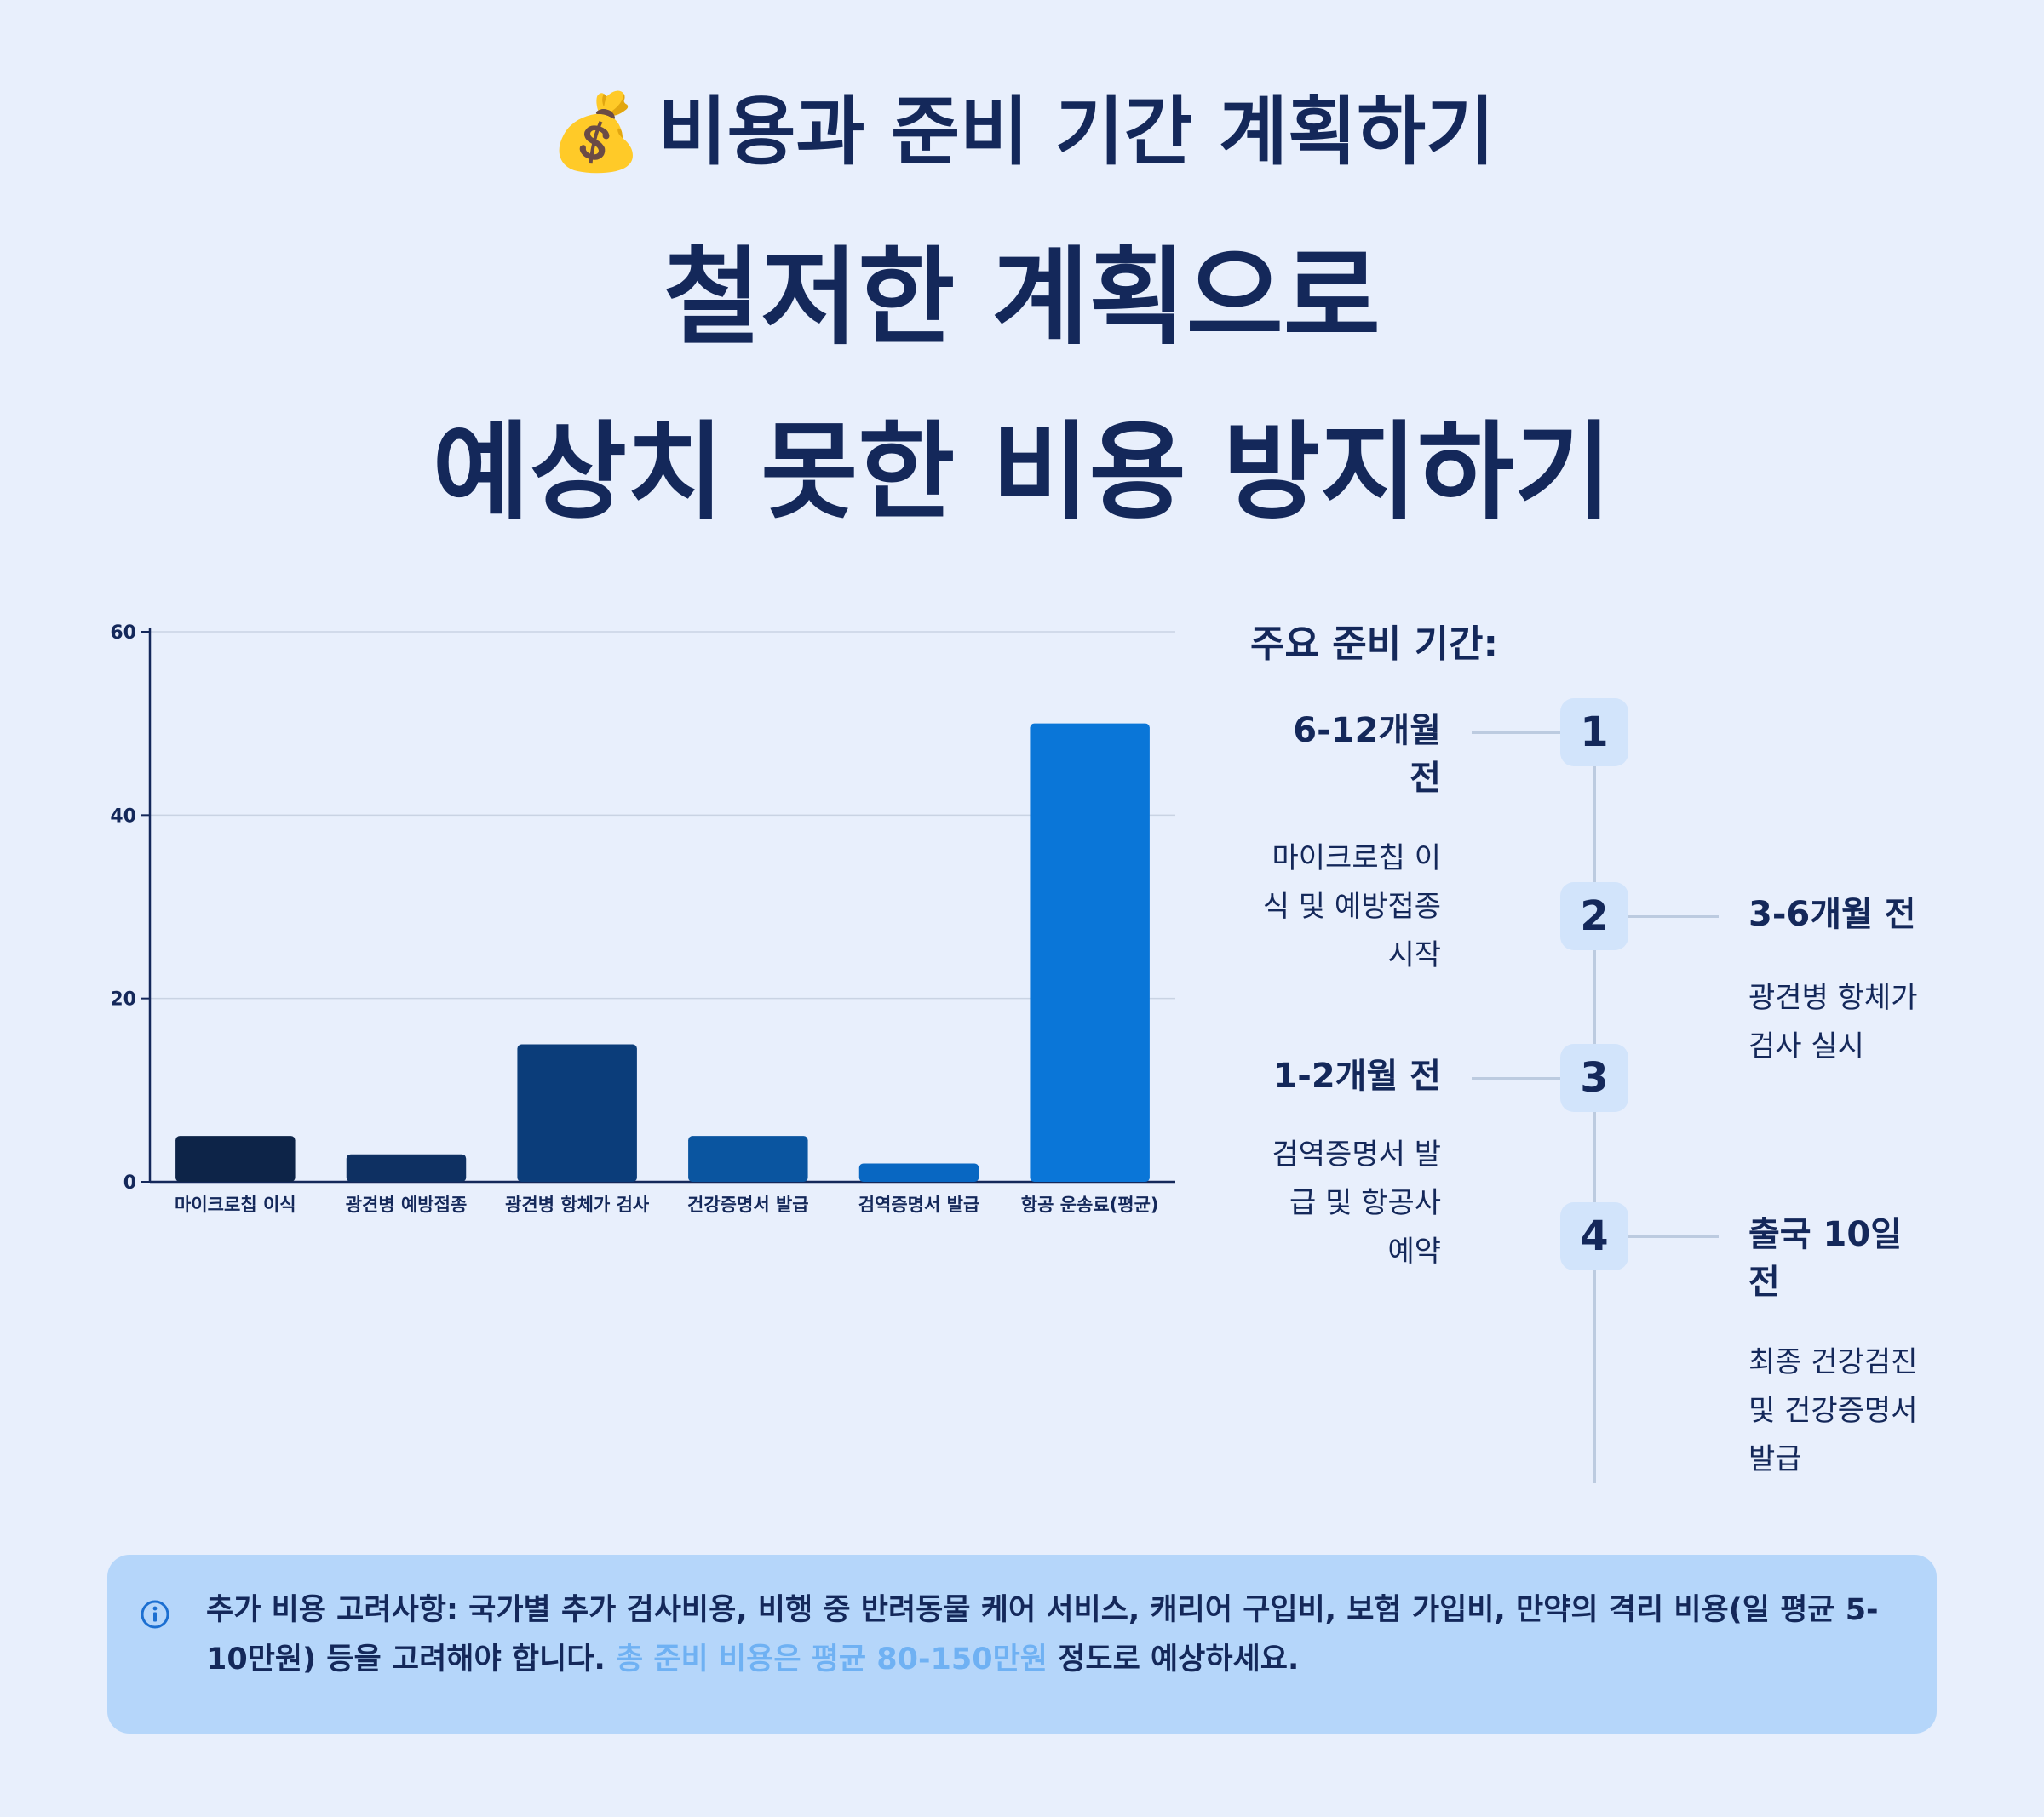  Describe the element at coordinates (129, 1183) in the screenshot. I see `y-tick-label: 0` at that location.